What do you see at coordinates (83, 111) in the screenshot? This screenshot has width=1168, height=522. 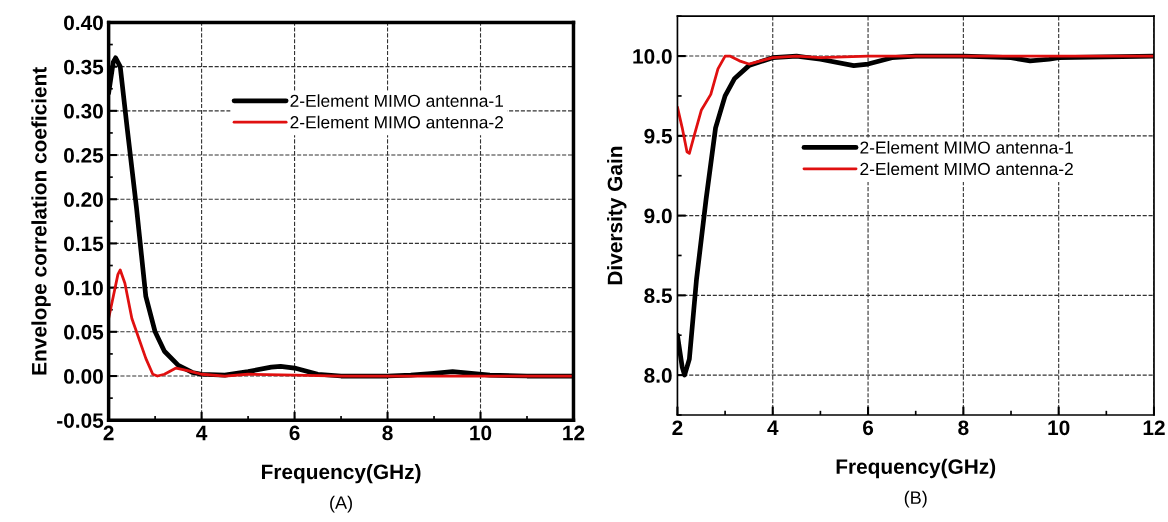 I see `y-tick-label: 0.30` at bounding box center [83, 111].